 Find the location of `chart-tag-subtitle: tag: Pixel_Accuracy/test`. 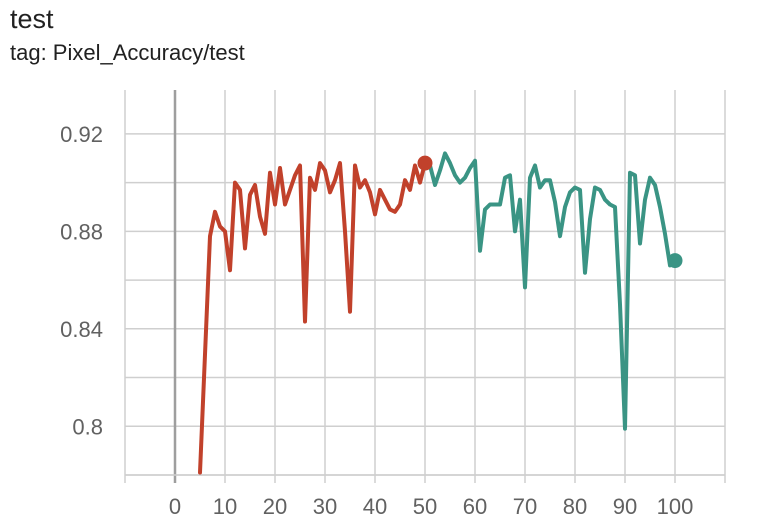

chart-tag-subtitle: tag: Pixel_Accuracy/test is located at coordinates (127, 52).